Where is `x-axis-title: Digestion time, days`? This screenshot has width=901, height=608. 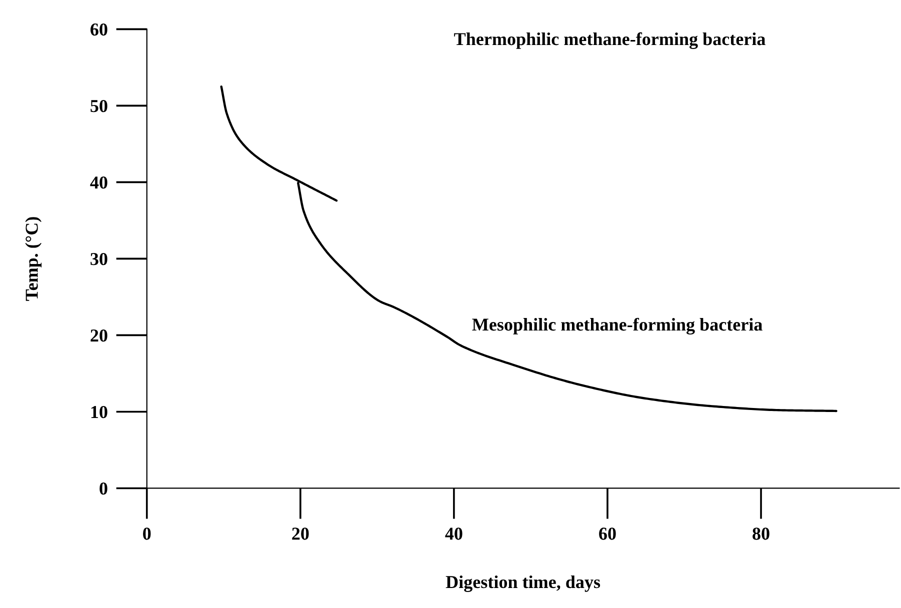 x-axis-title: Digestion time, days is located at coordinates (523, 583).